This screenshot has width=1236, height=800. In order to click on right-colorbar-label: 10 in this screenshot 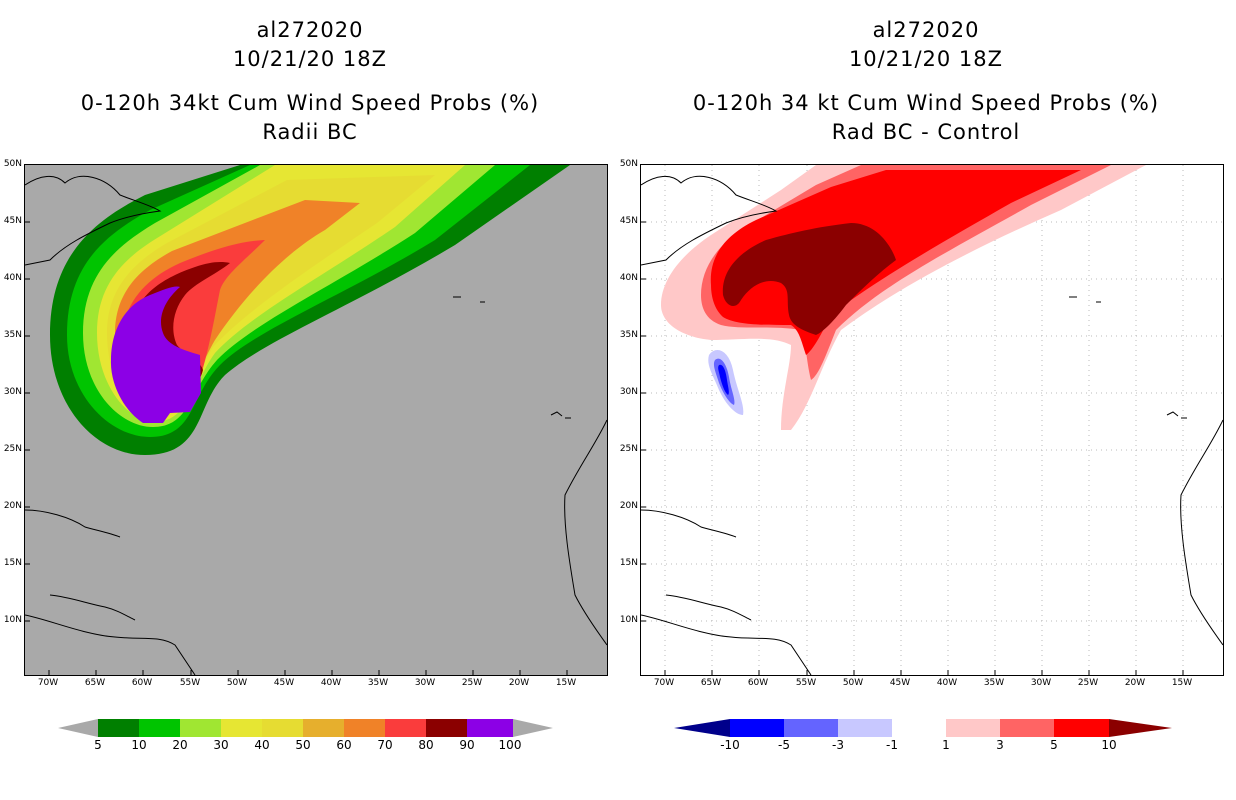, I will do `click(1109, 745)`.